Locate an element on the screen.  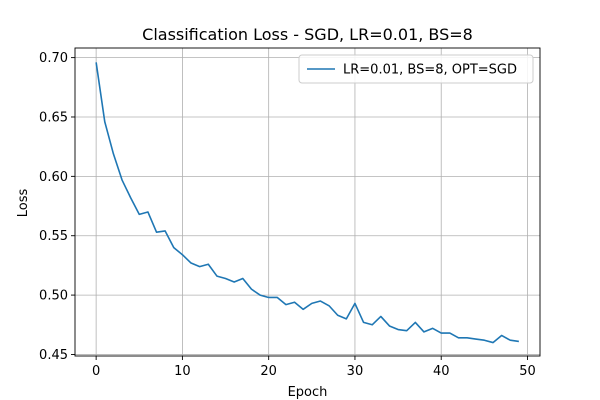
x-tick-label: 0 is located at coordinates (96, 371).